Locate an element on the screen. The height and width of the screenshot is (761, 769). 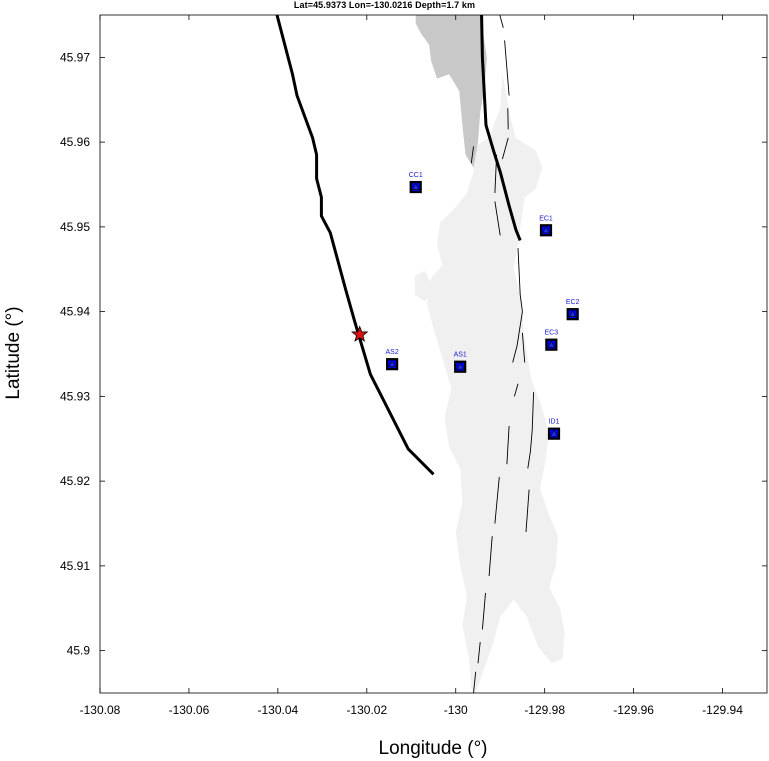
station-as1: AS1 is located at coordinates (460, 362).